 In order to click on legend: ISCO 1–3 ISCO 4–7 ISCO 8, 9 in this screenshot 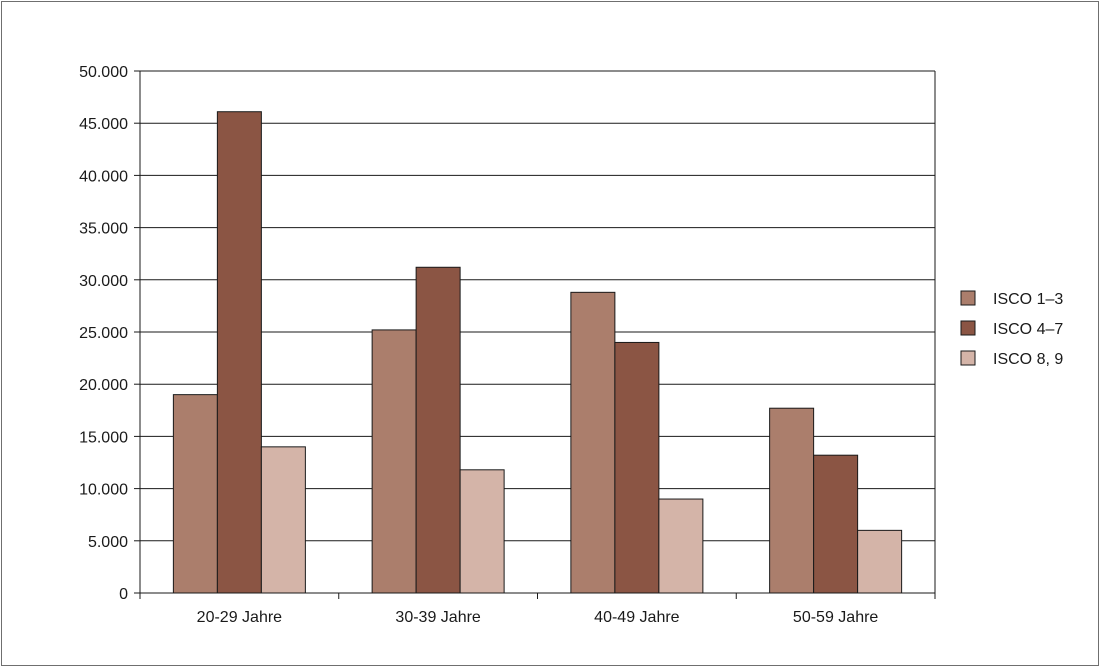, I will do `click(1011, 329)`.